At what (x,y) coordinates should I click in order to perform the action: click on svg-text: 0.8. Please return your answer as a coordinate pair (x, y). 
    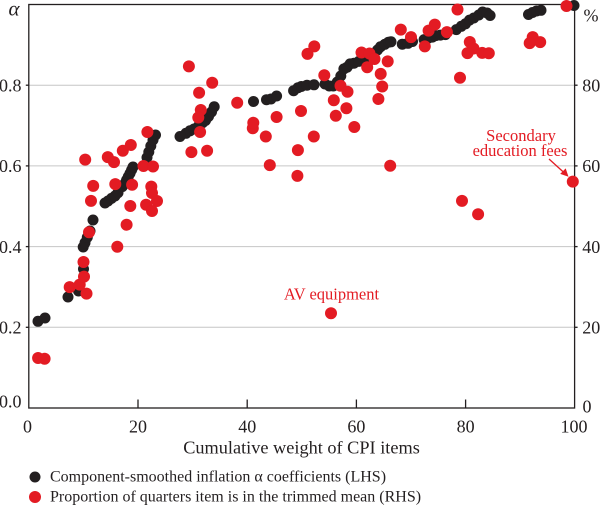
    Looking at the image, I should click on (11, 86).